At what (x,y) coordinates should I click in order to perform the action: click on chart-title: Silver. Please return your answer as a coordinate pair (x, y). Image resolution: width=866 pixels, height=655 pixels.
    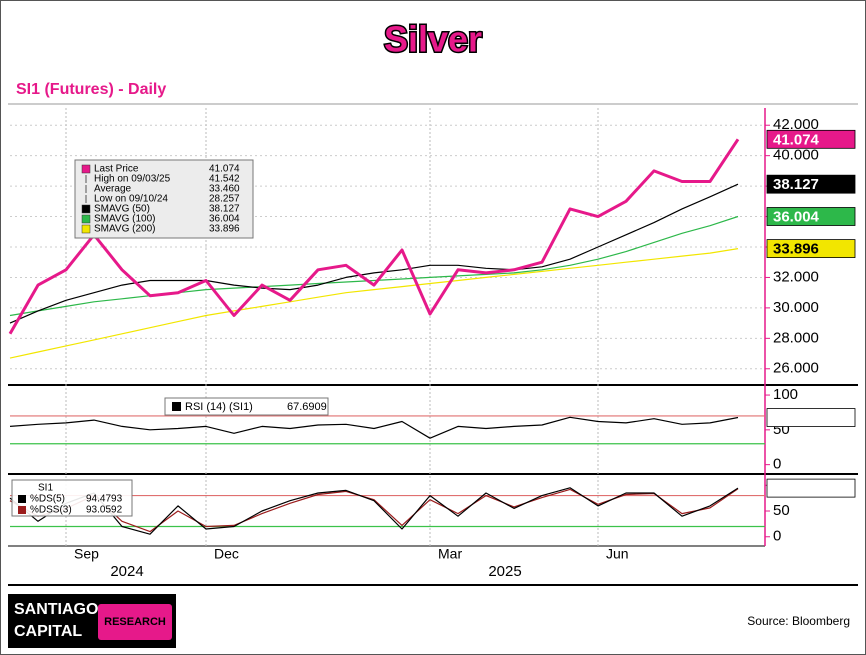
    Looking at the image, I should click on (433, 39).